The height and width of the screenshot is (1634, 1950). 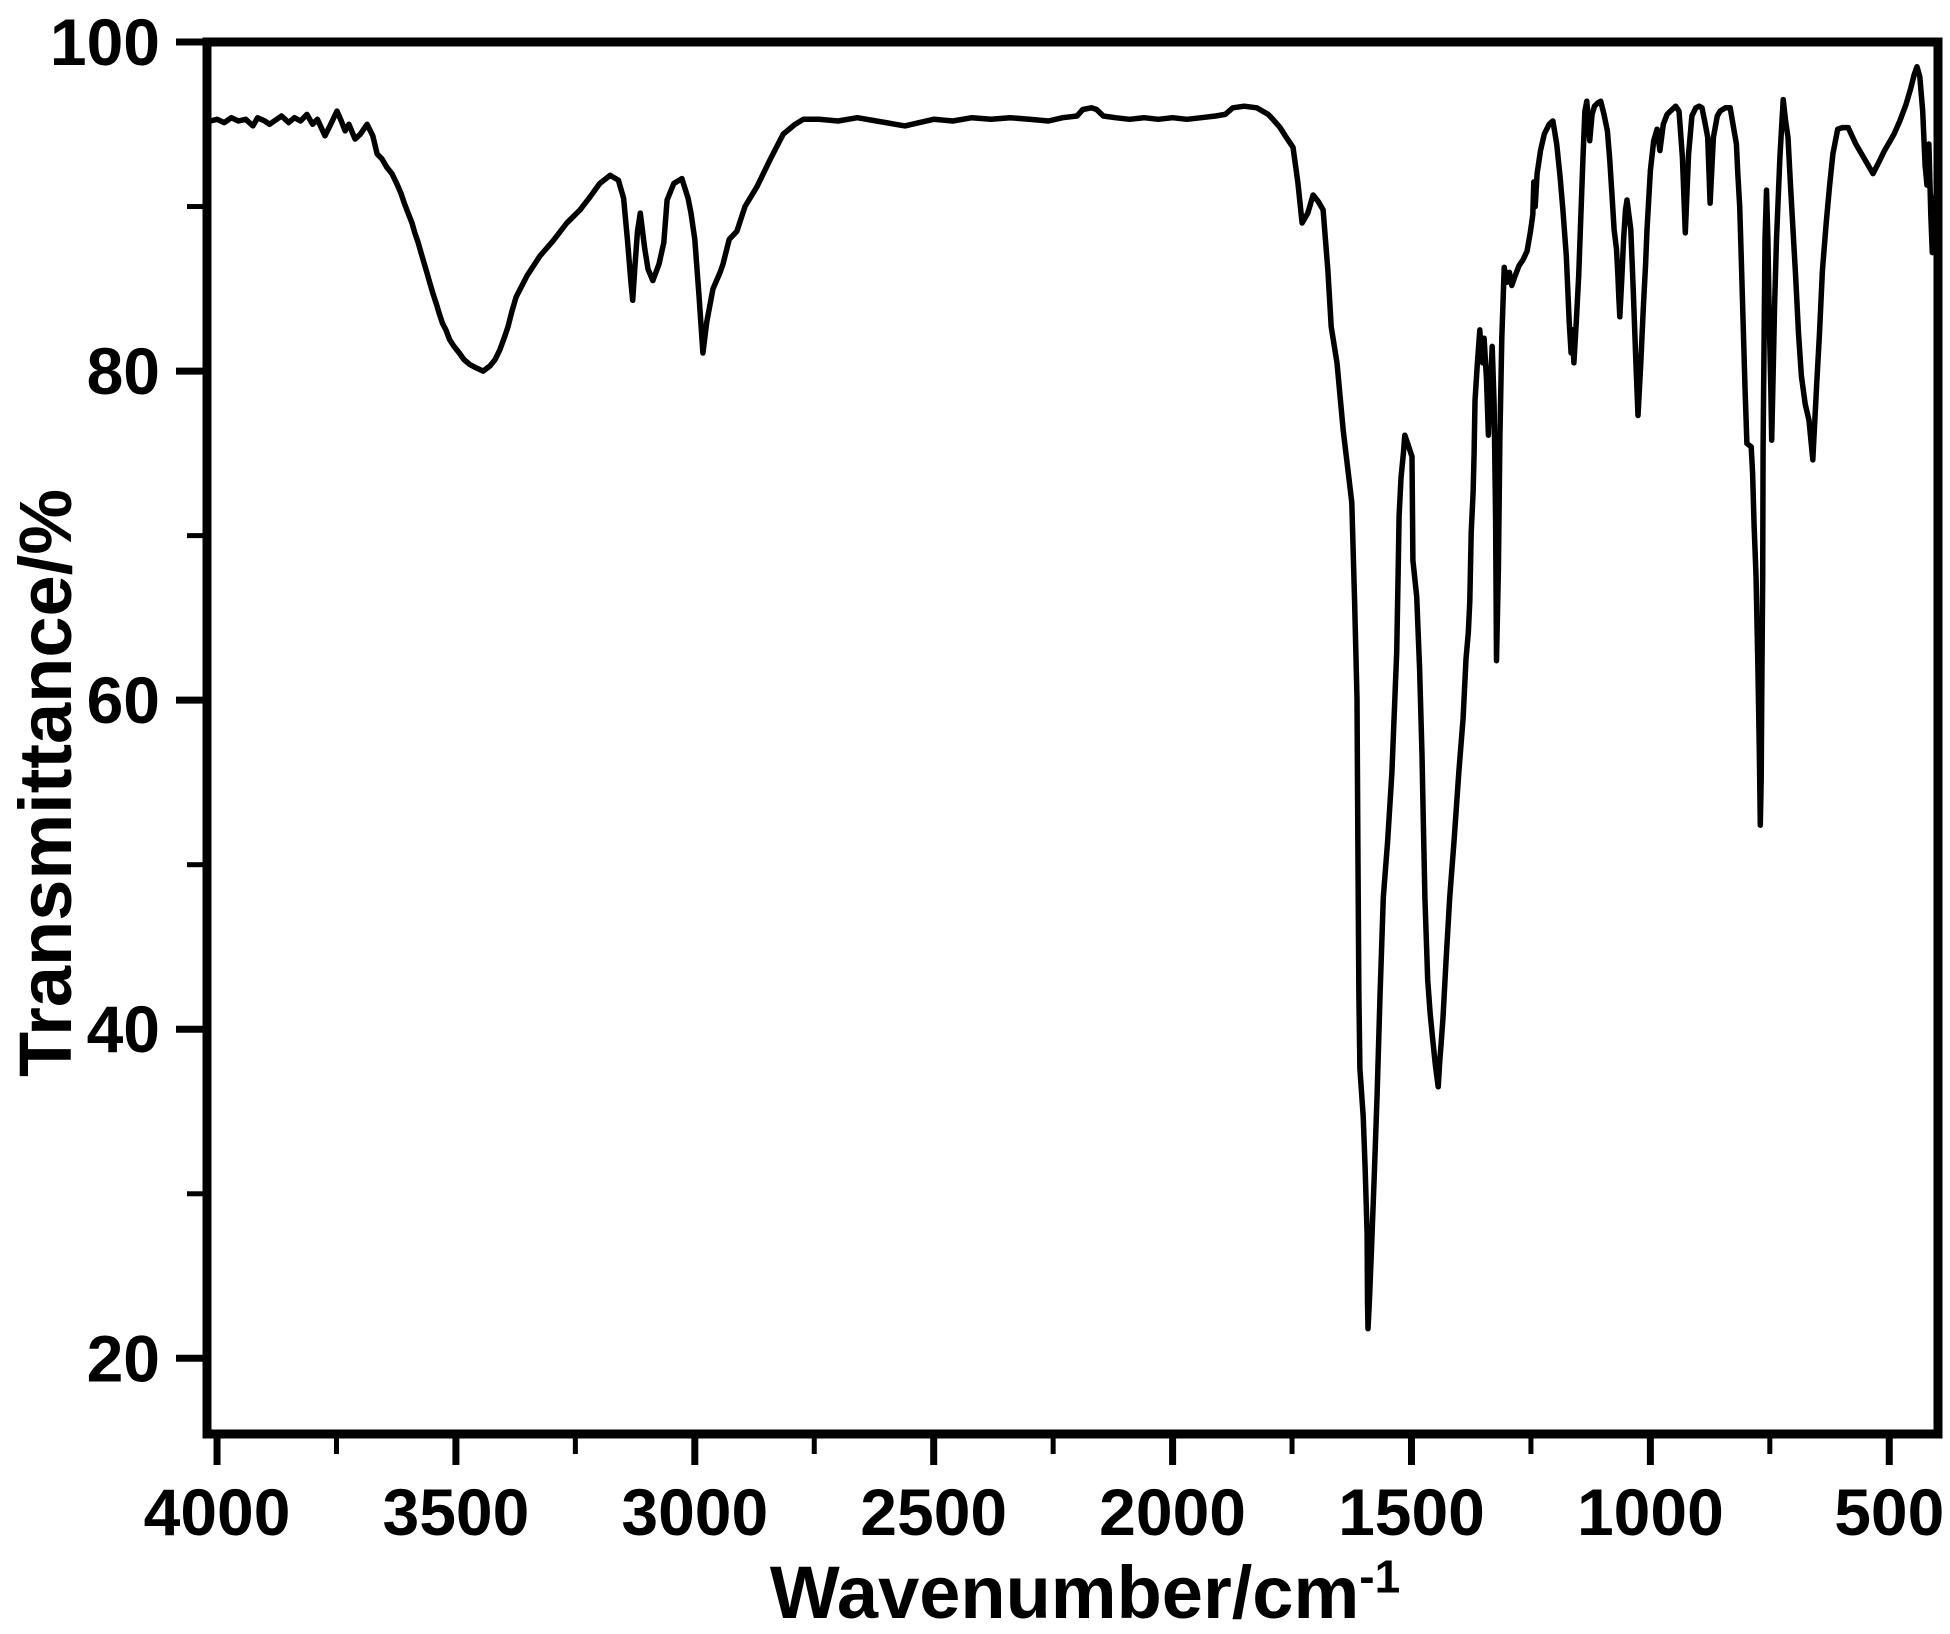 I want to click on x-tick-label: 1500, so click(x=1411, y=1512).